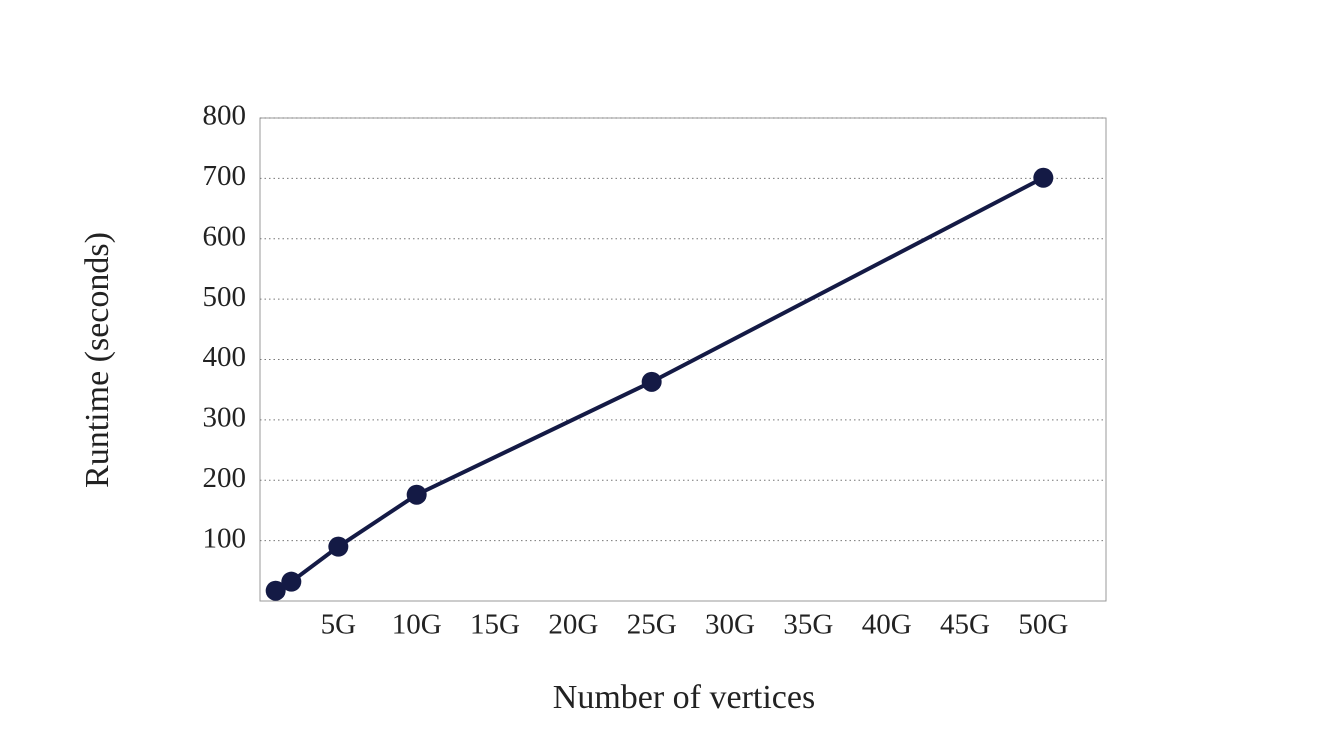 This screenshot has height=746, width=1340. What do you see at coordinates (417, 625) in the screenshot?
I see `x-tick-label: 10G` at bounding box center [417, 625].